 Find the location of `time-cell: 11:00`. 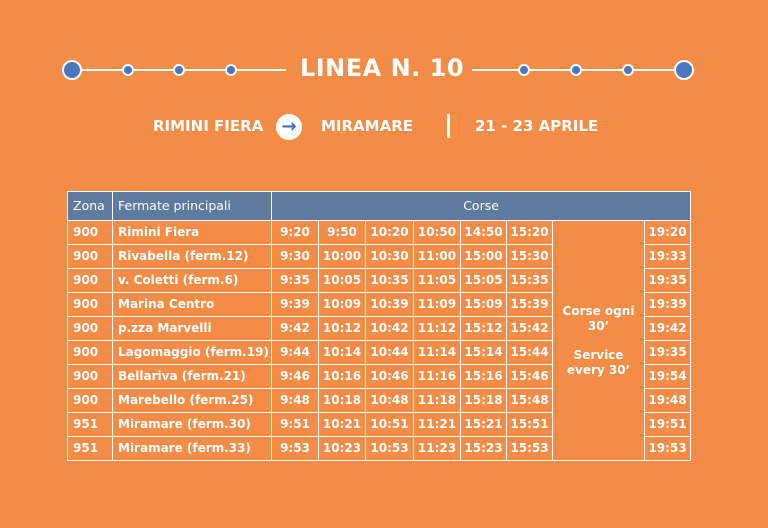

time-cell: 11:00 is located at coordinates (437, 256).